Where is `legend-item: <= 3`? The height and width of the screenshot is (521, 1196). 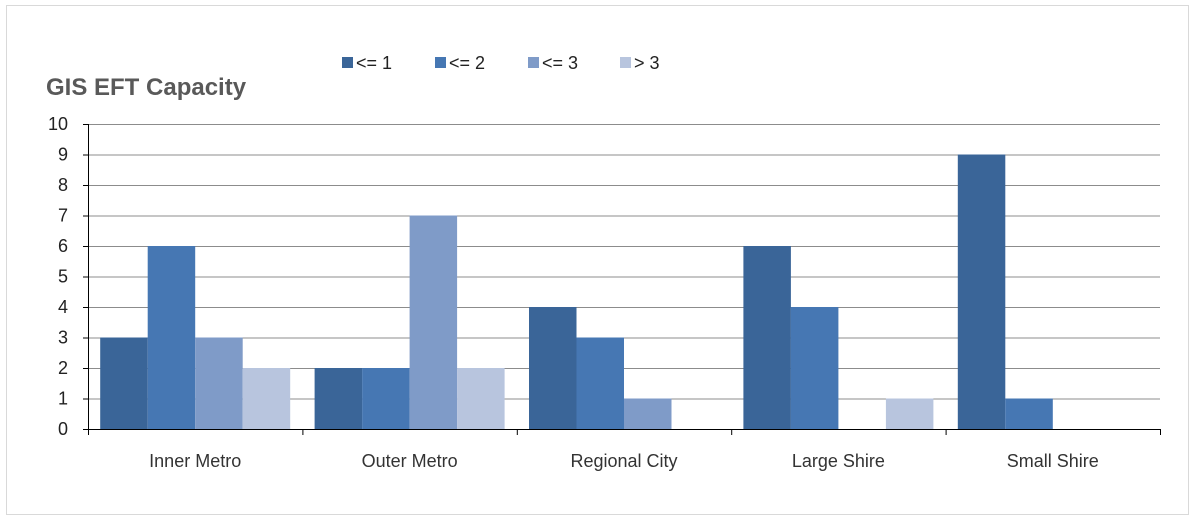 legend-item: <= 3 is located at coordinates (553, 63).